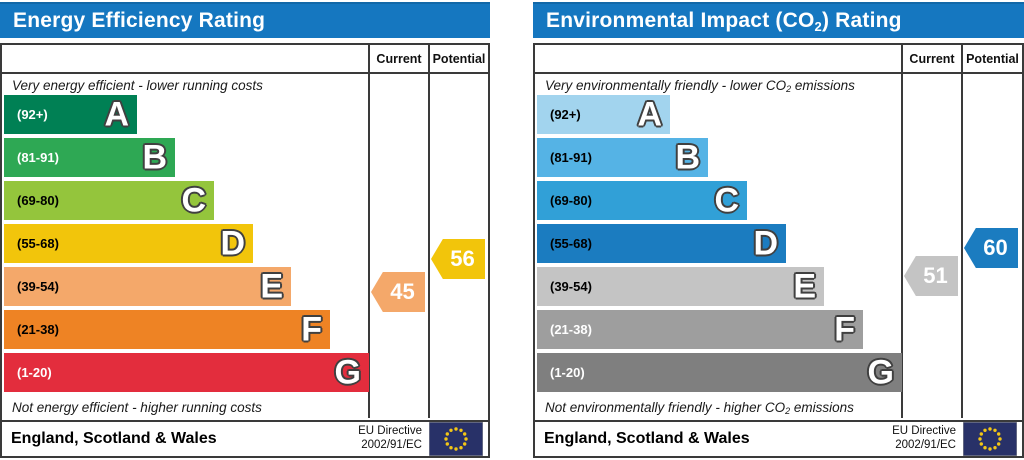 The height and width of the screenshot is (460, 1024). I want to click on energy-column-header-row: Current Potential, so click(245, 59).